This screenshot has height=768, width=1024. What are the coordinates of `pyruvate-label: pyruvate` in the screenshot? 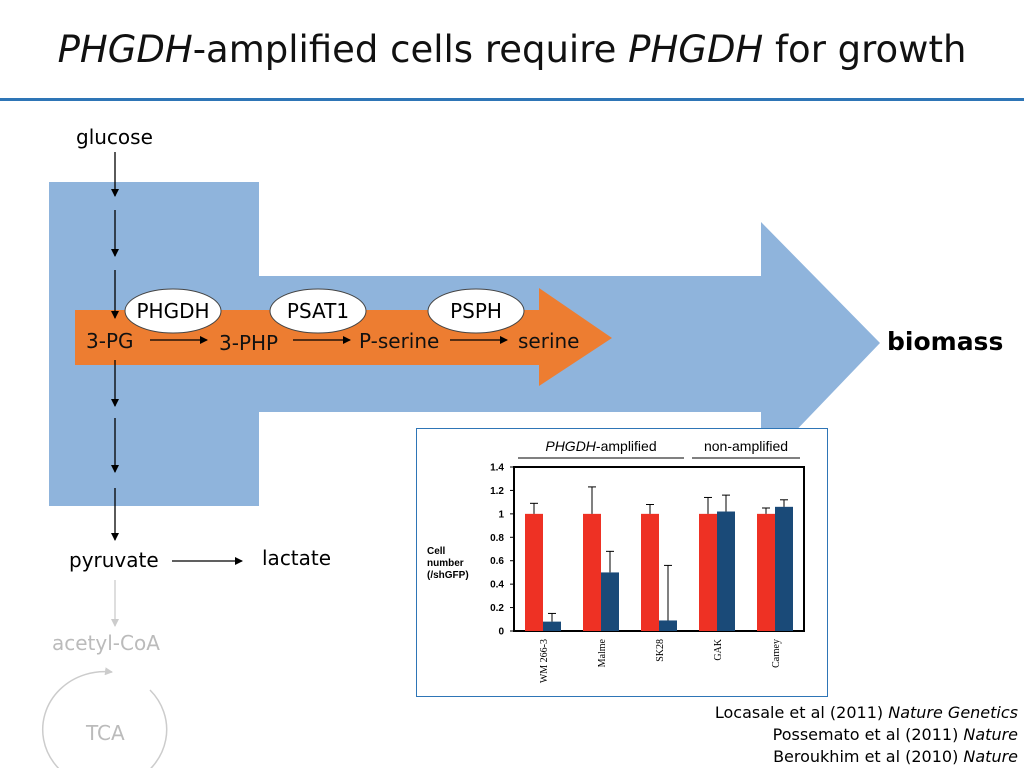 It's located at (114, 560).